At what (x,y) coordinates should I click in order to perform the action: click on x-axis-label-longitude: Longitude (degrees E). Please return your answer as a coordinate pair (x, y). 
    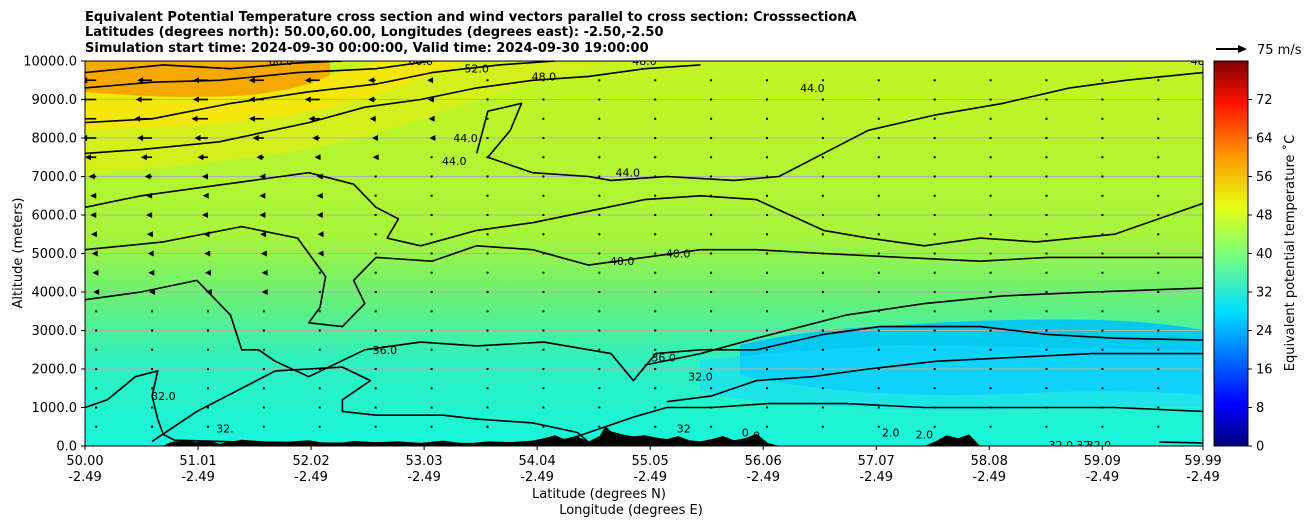
    Looking at the image, I should click on (631, 510).